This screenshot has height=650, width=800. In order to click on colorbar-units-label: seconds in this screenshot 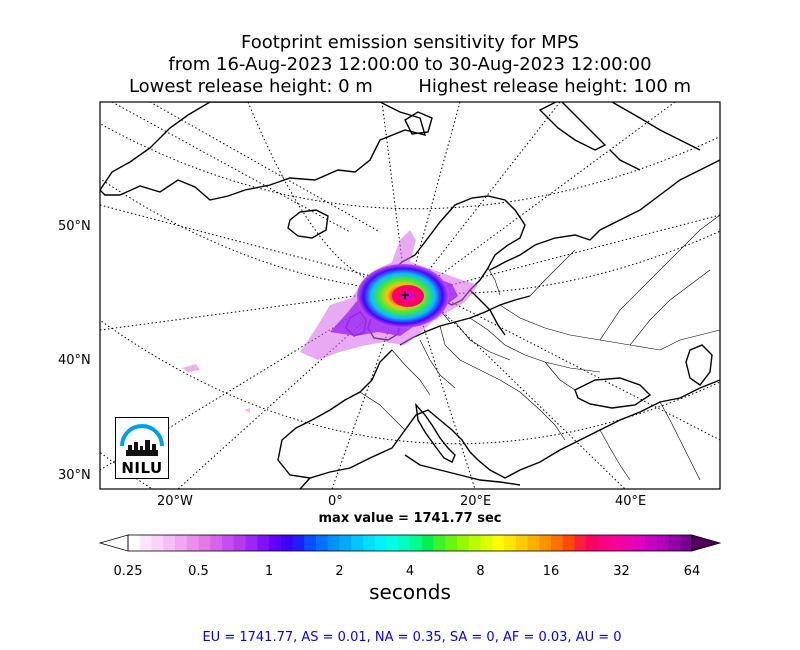, I will do `click(410, 592)`.